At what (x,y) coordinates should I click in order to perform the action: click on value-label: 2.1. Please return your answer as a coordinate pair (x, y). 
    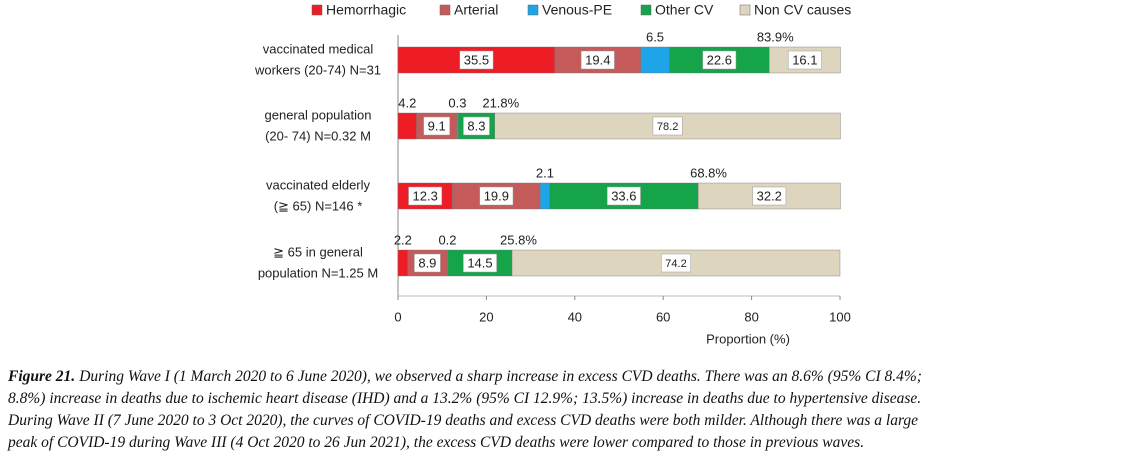
    Looking at the image, I should click on (545, 172).